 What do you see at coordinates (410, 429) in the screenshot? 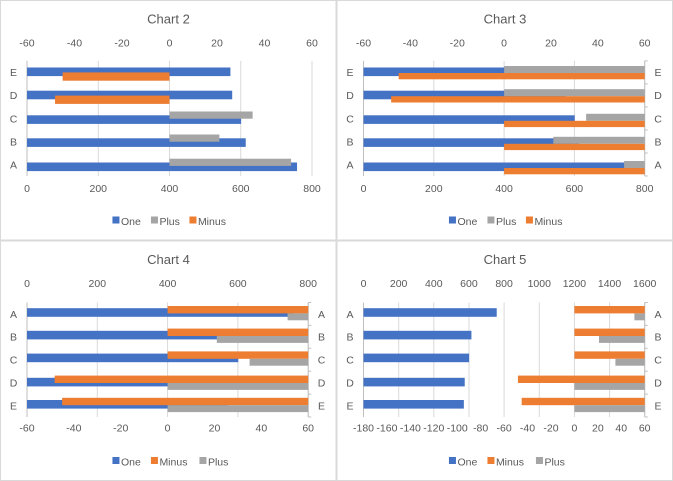
I see `svg-text: -140` at bounding box center [410, 429].